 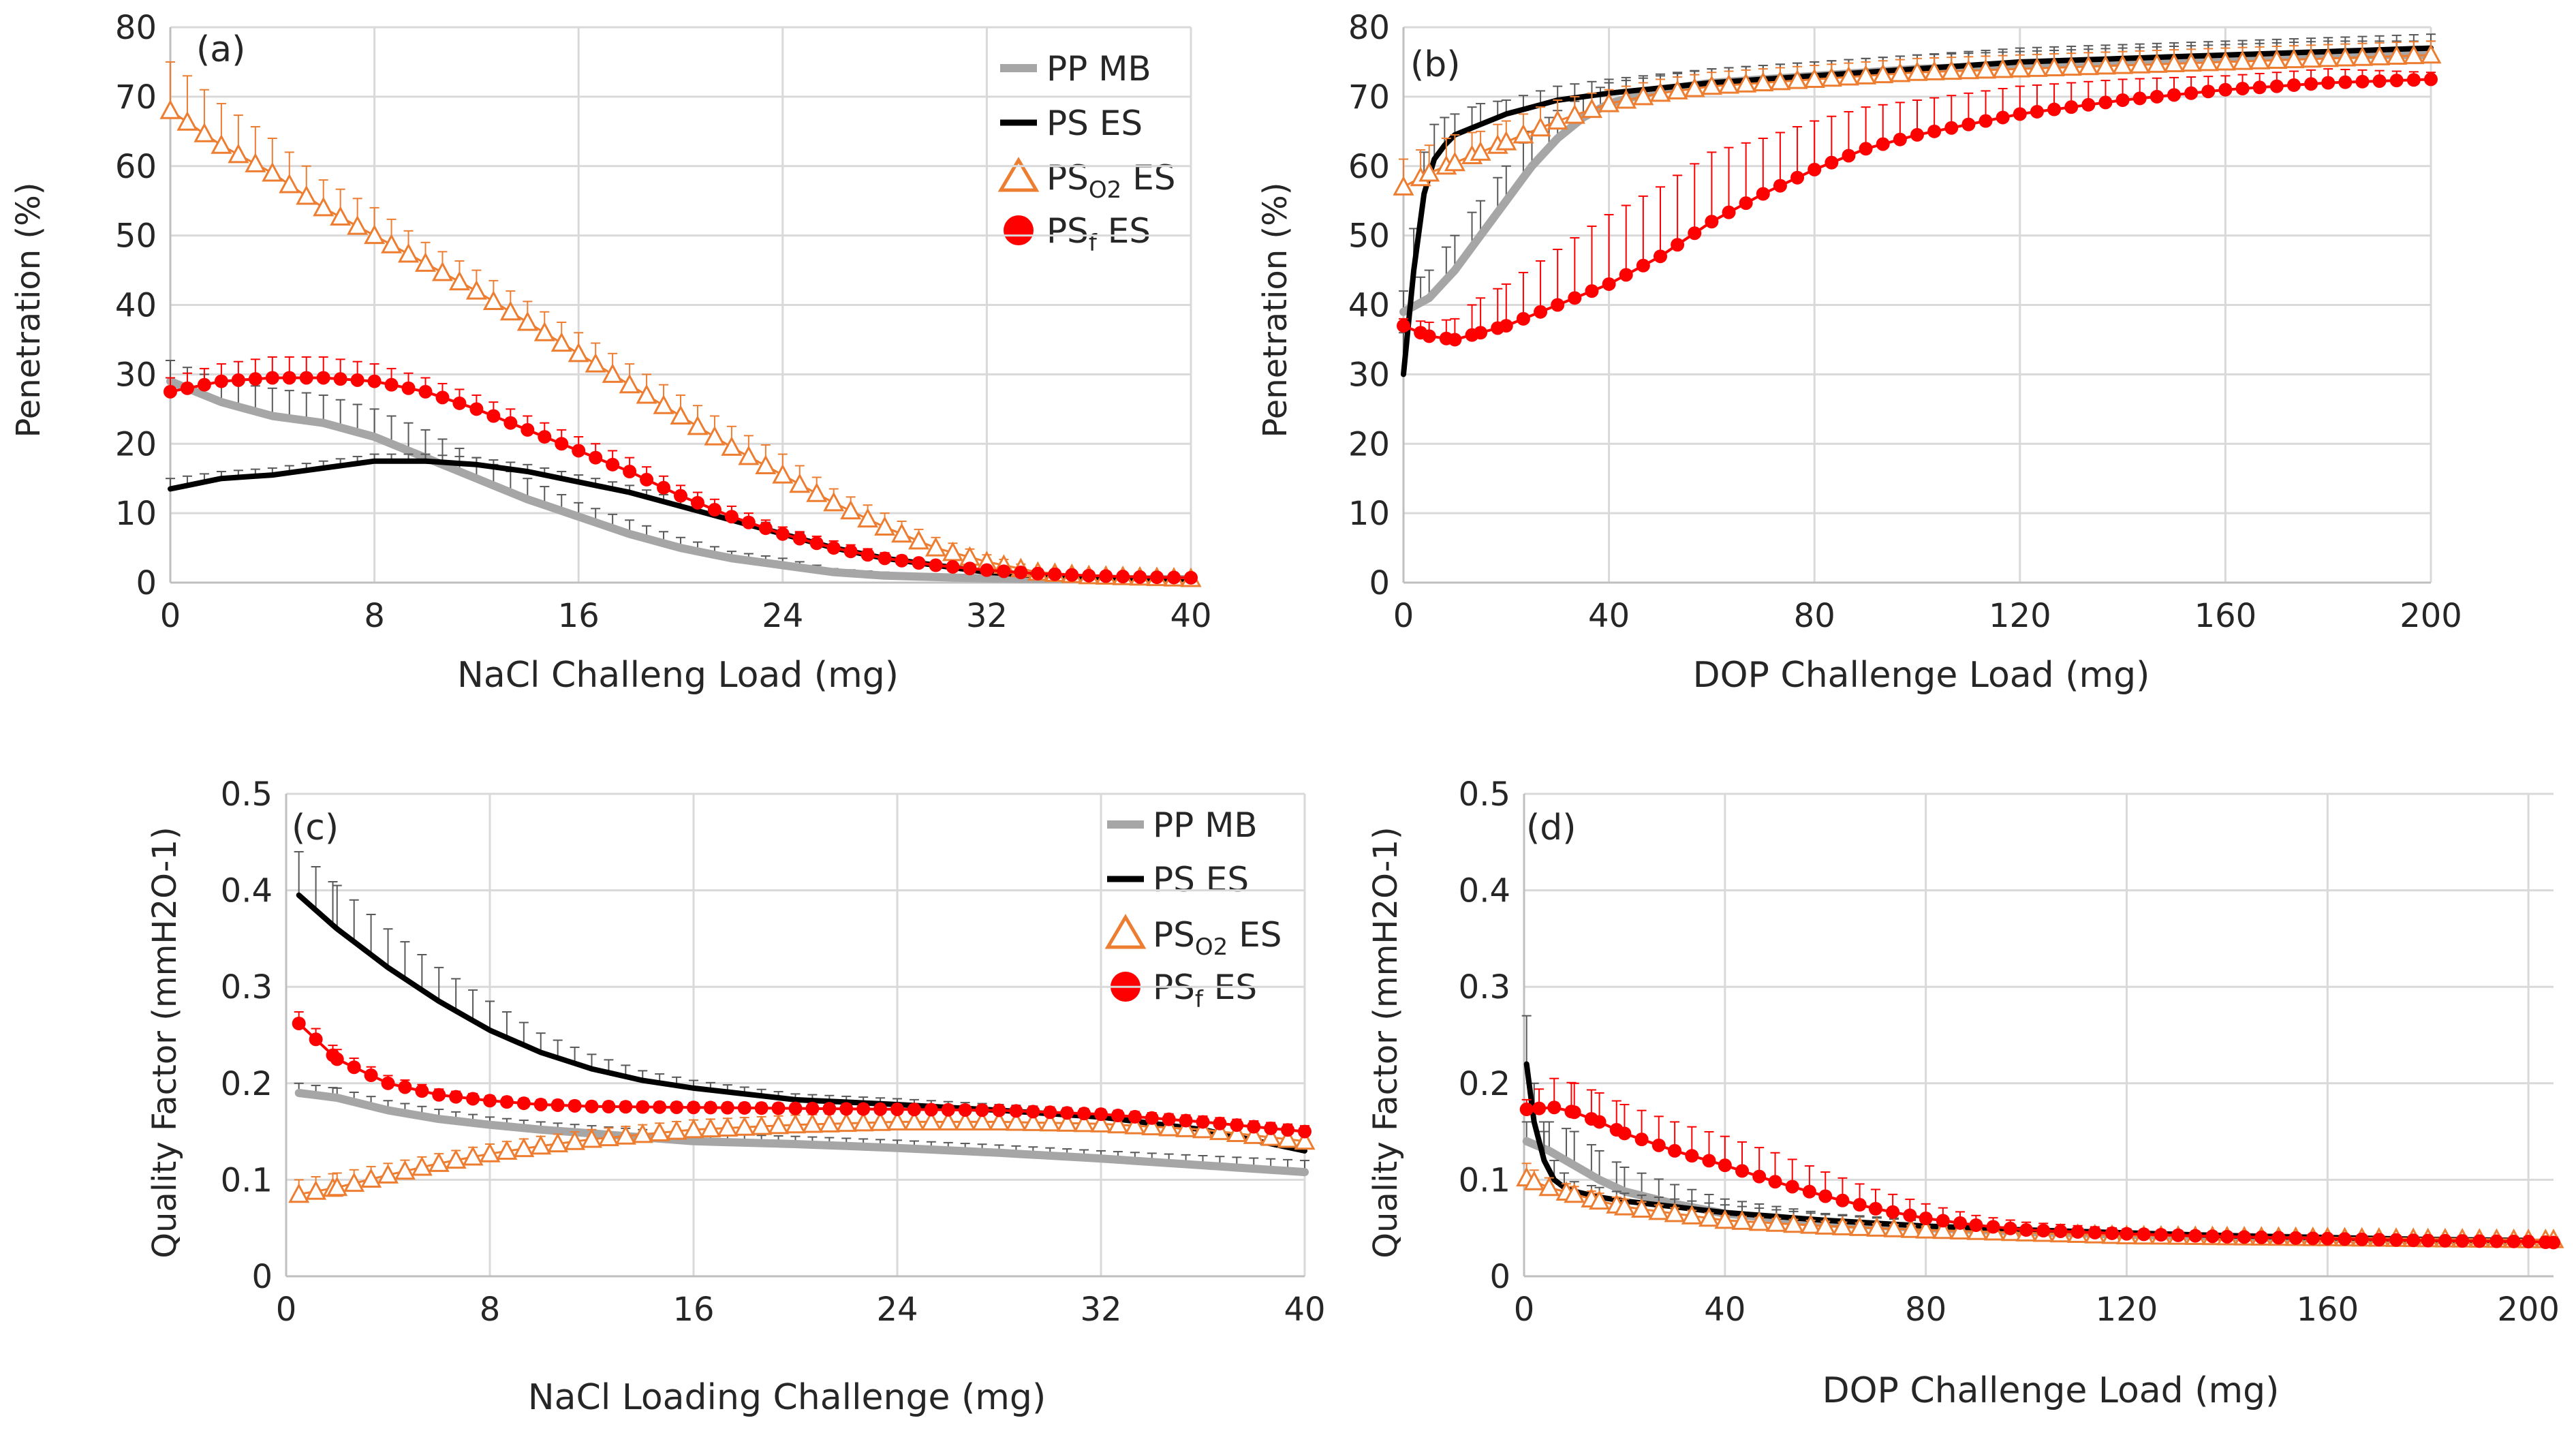 I want to click on x-tick-label: 32, so click(x=1100, y=1310).